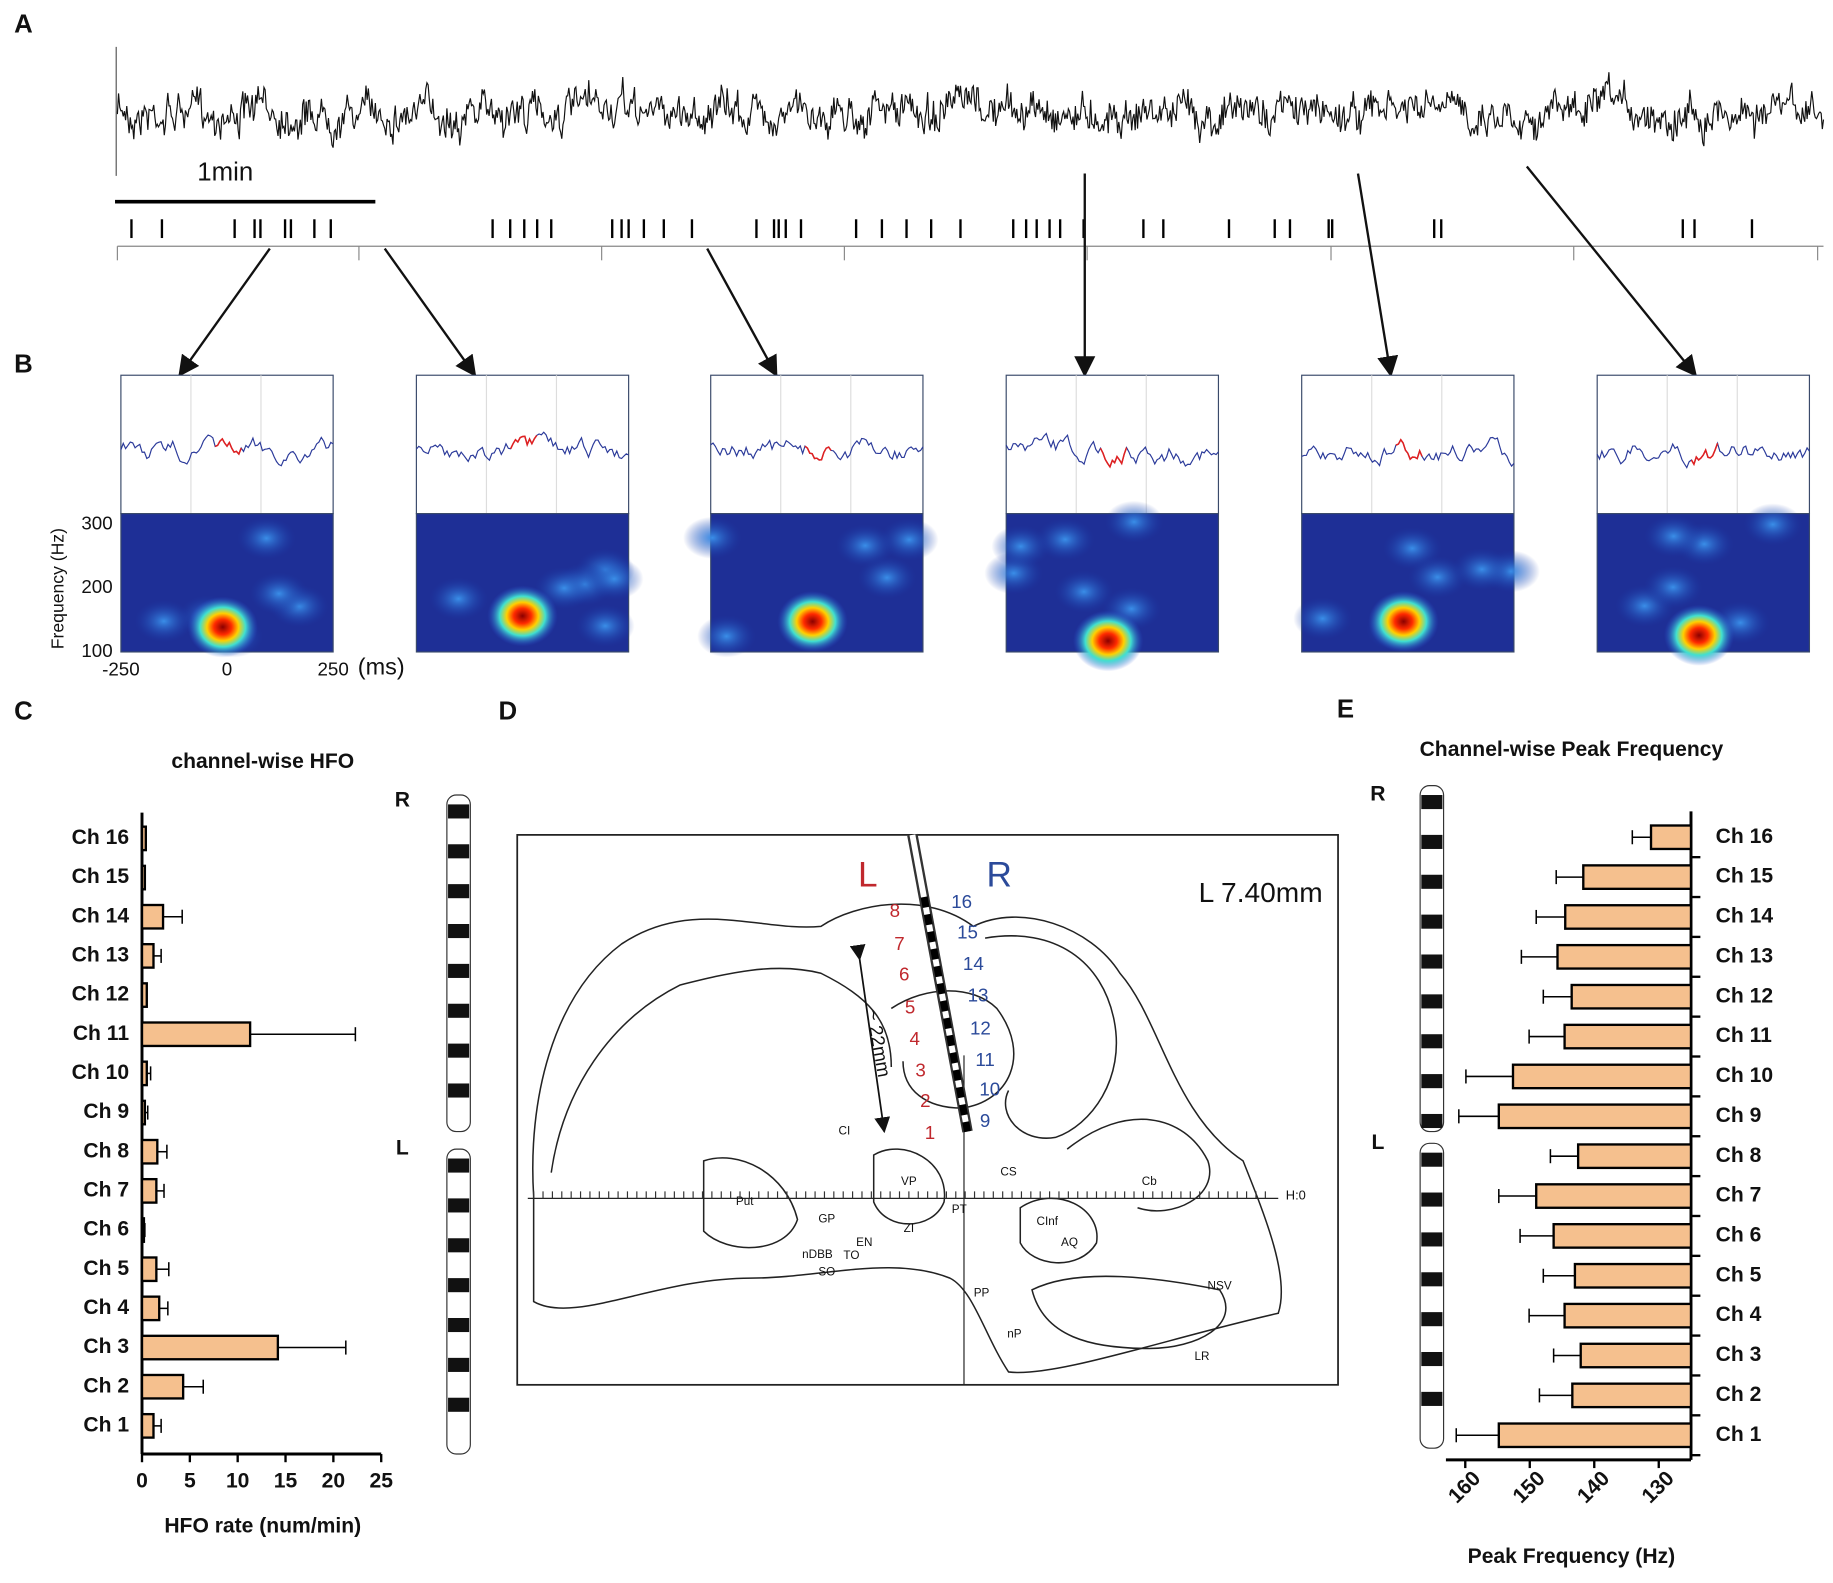  Describe the element at coordinates (899, 943) in the screenshot. I see `channel-number: 7` at that location.